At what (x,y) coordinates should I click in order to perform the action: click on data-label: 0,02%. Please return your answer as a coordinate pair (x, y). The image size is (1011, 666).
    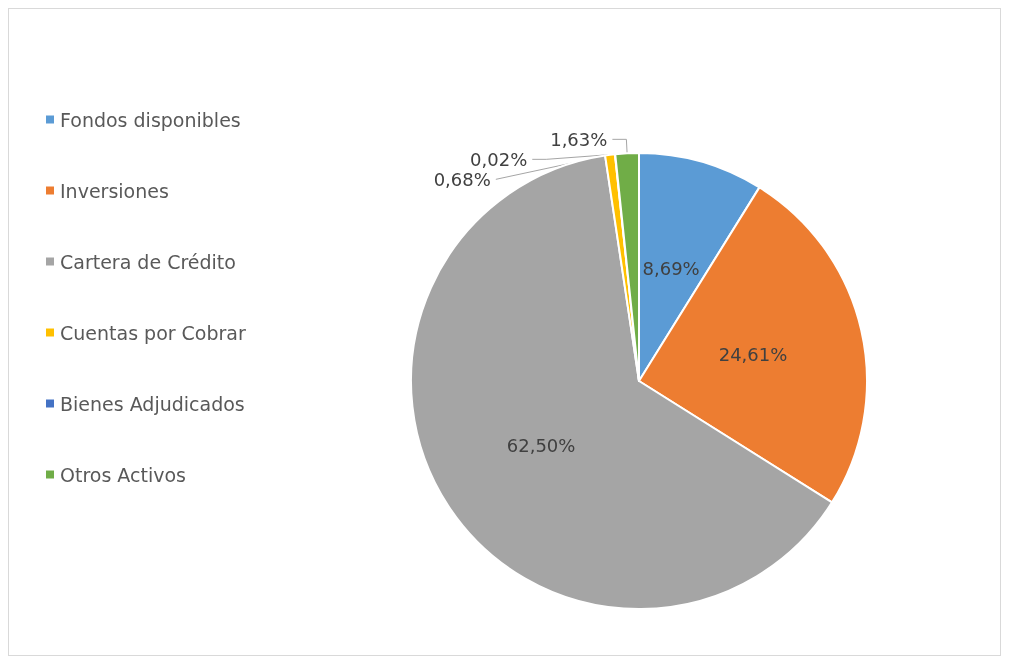
    Looking at the image, I should click on (499, 159).